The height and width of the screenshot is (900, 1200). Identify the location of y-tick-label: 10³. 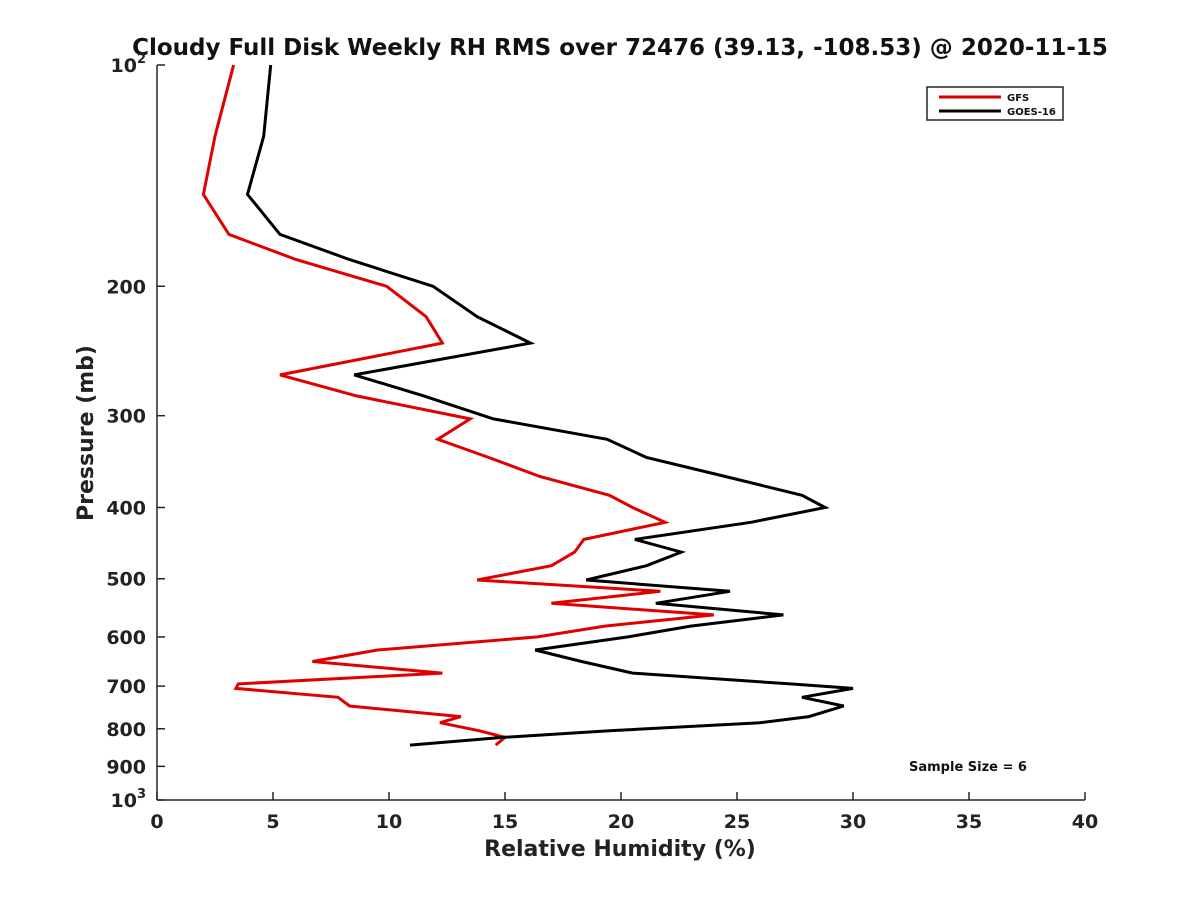
(129, 799).